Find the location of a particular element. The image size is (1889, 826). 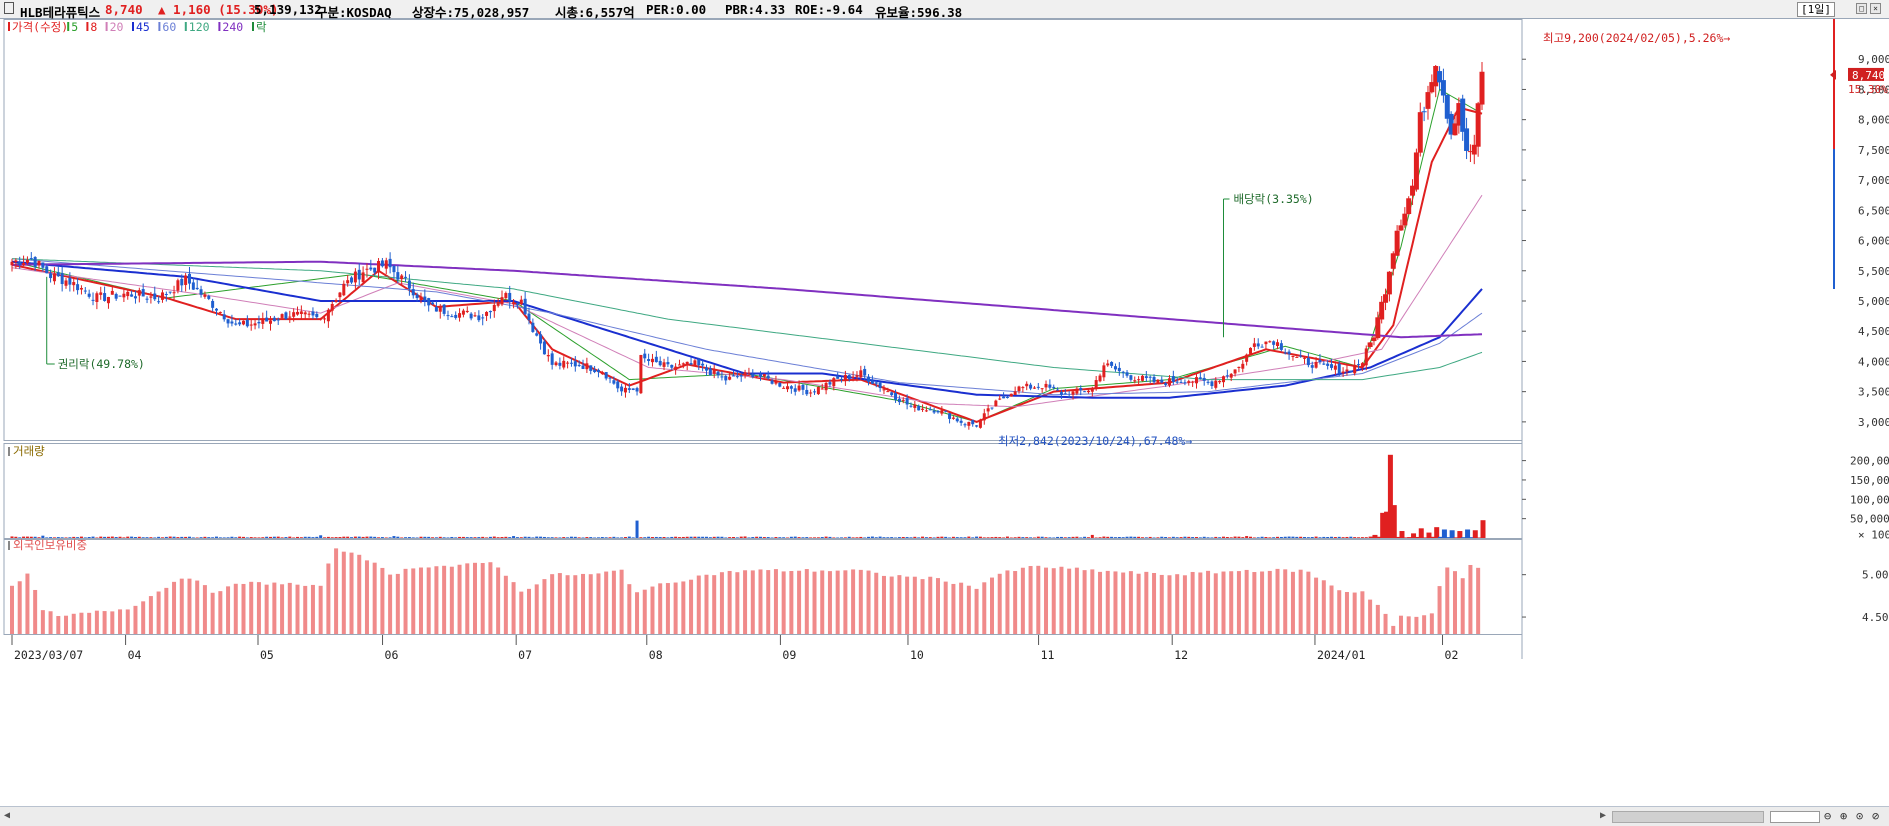

legend-label: 20 is located at coordinates (117, 27).